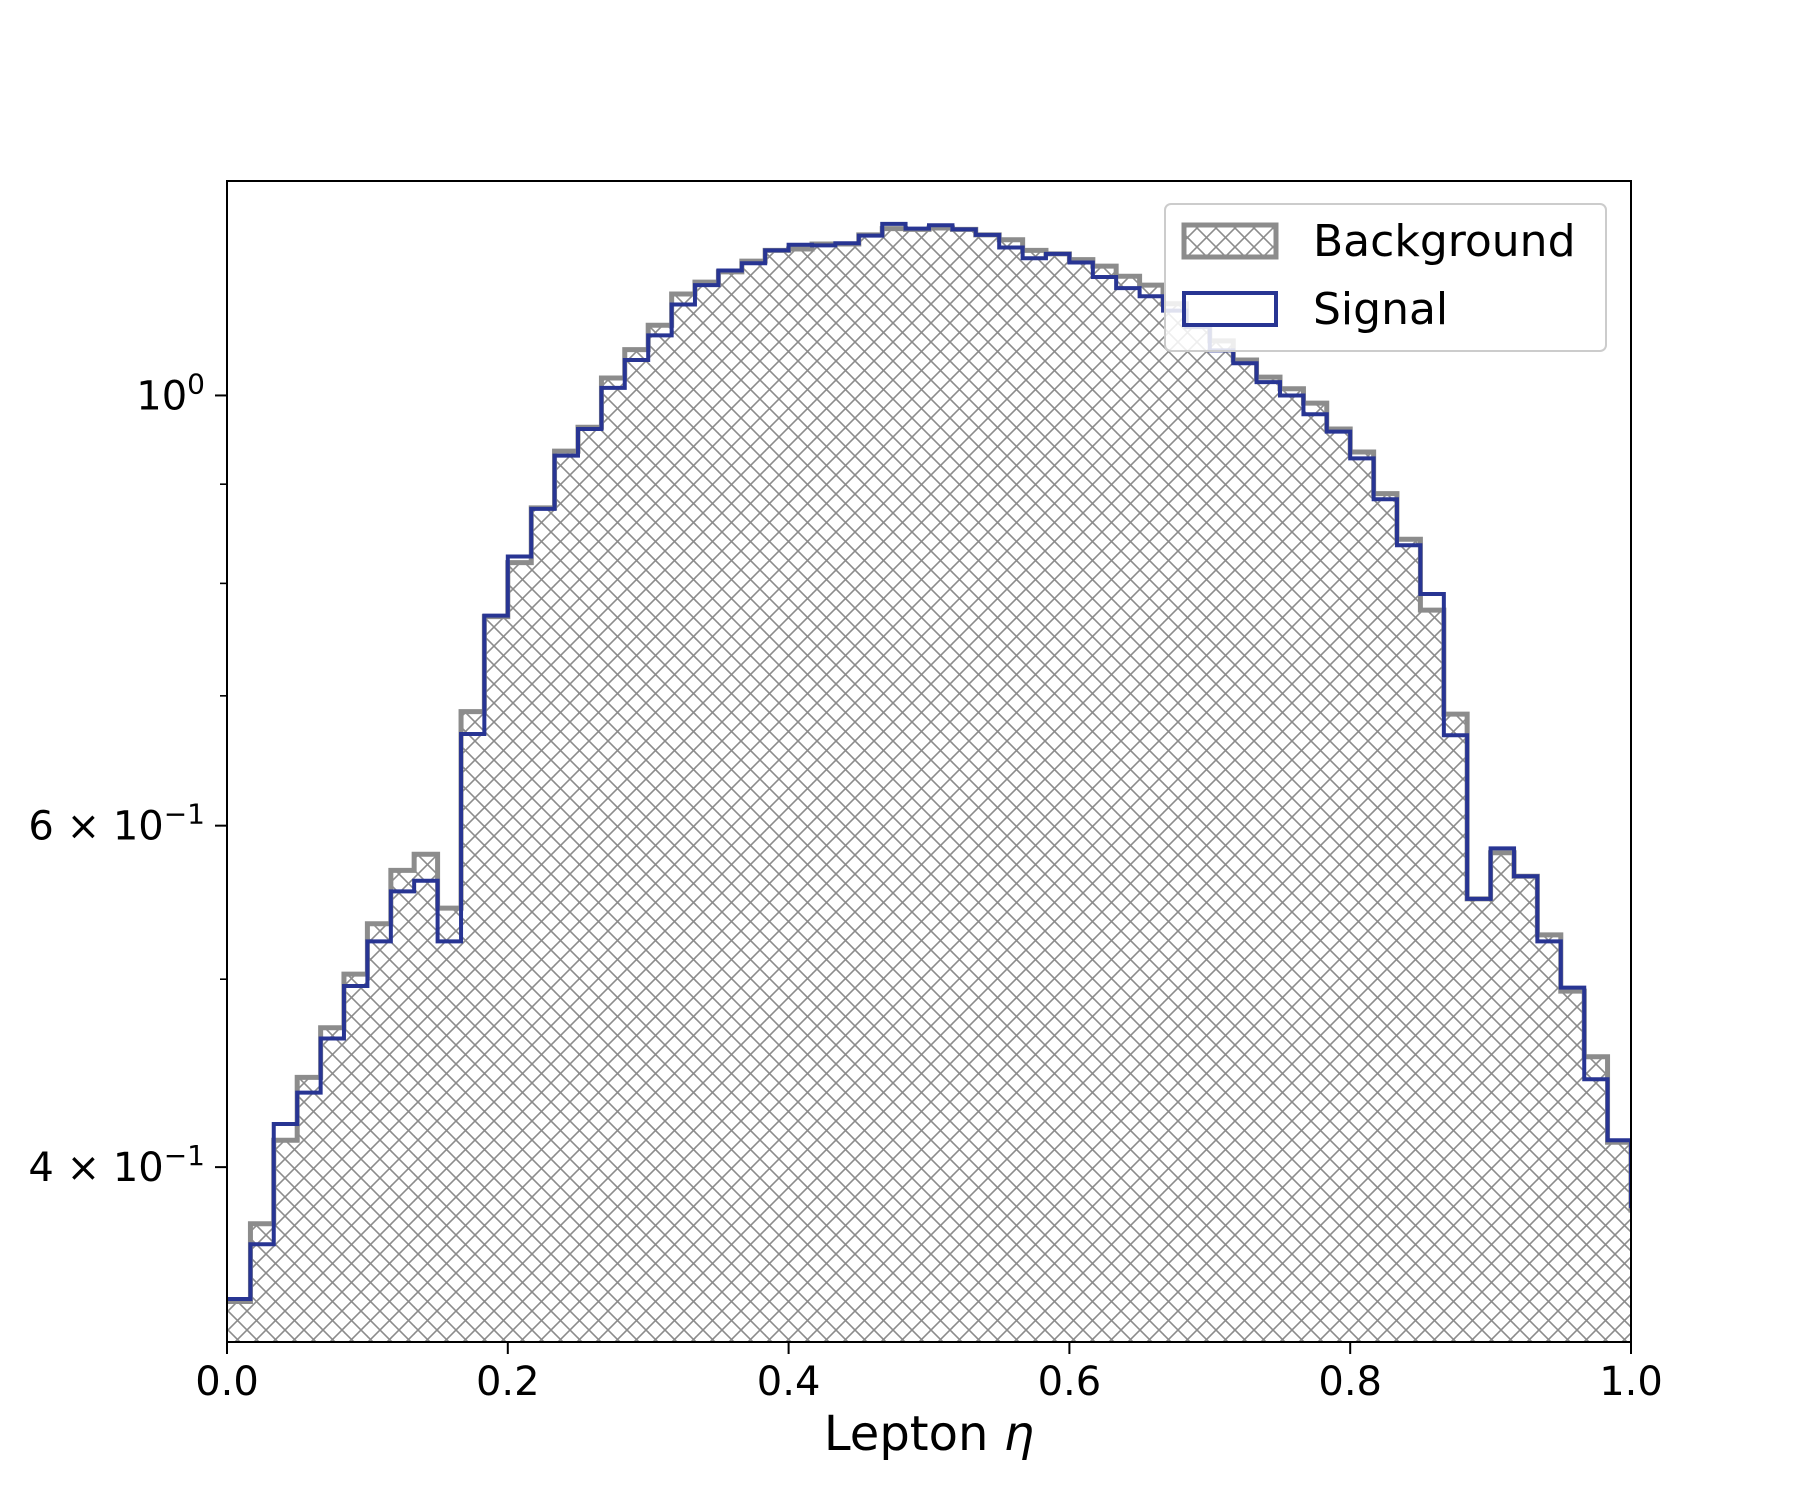 This screenshot has width=1801, height=1500. What do you see at coordinates (1380, 309) in the screenshot?
I see `legend-signal-label: Signal` at bounding box center [1380, 309].